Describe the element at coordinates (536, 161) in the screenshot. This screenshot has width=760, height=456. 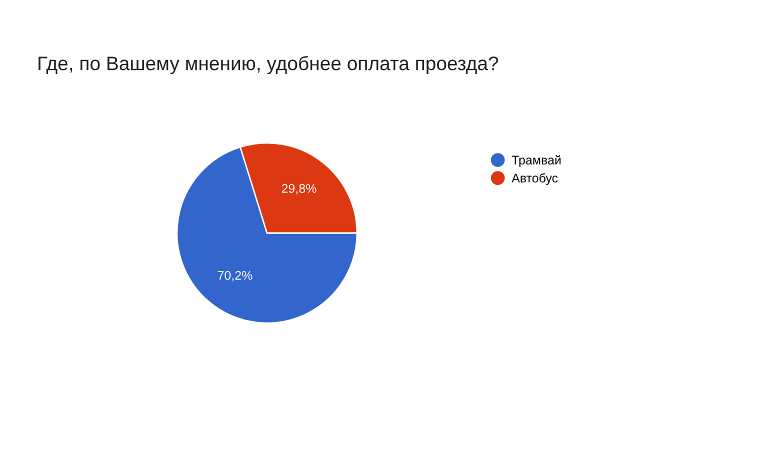
I see `legend-label: Трамвай` at that location.